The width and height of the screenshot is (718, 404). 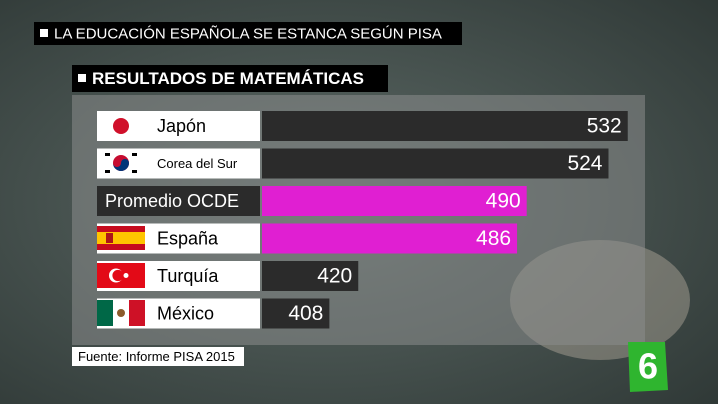 I want to click on category-label: España, so click(x=188, y=239).